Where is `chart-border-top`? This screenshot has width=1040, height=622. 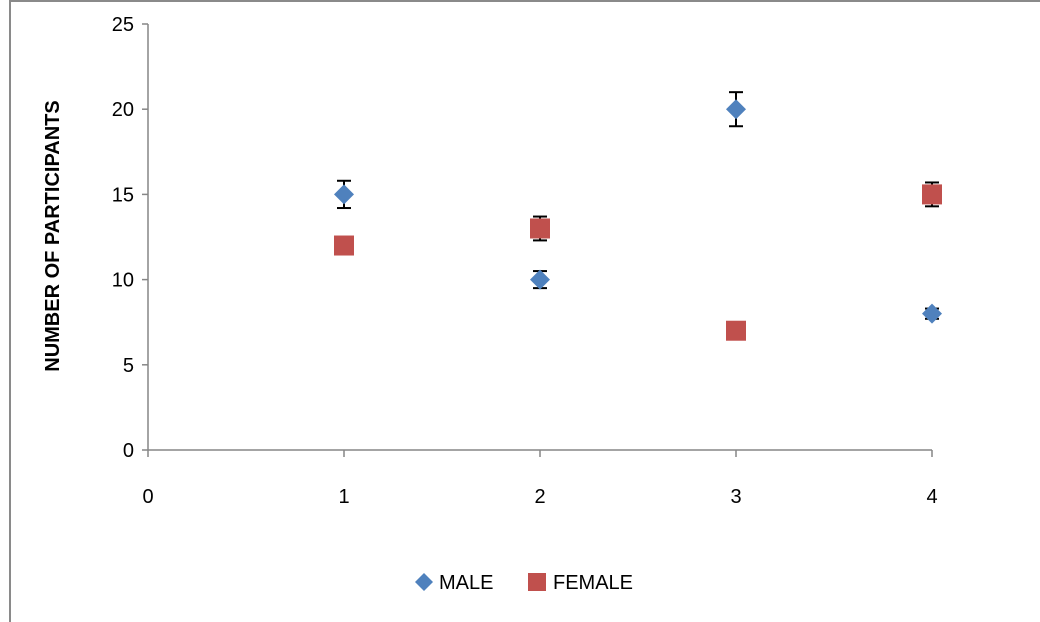 chart-border-top is located at coordinates (524, 1).